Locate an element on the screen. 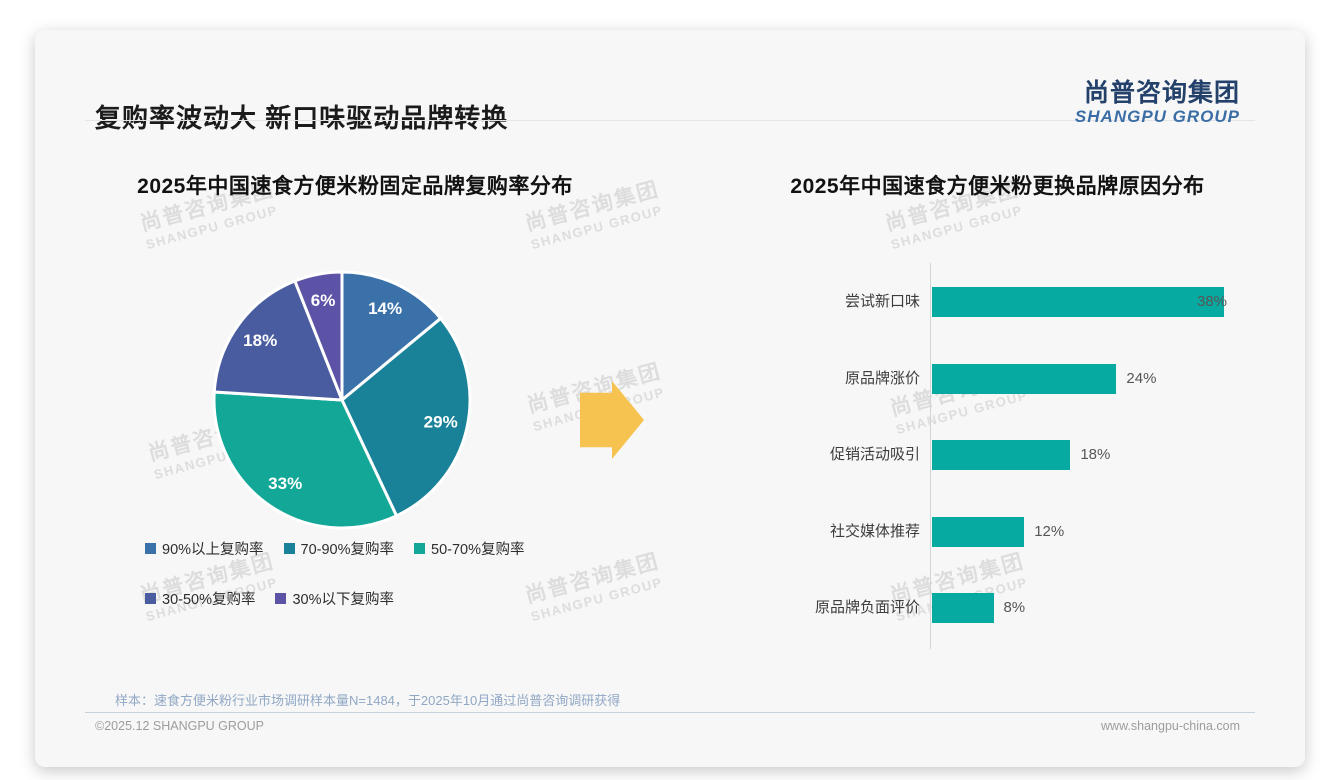 This screenshot has height=780, width=1340. pie-slice-label: 33% is located at coordinates (285, 483).